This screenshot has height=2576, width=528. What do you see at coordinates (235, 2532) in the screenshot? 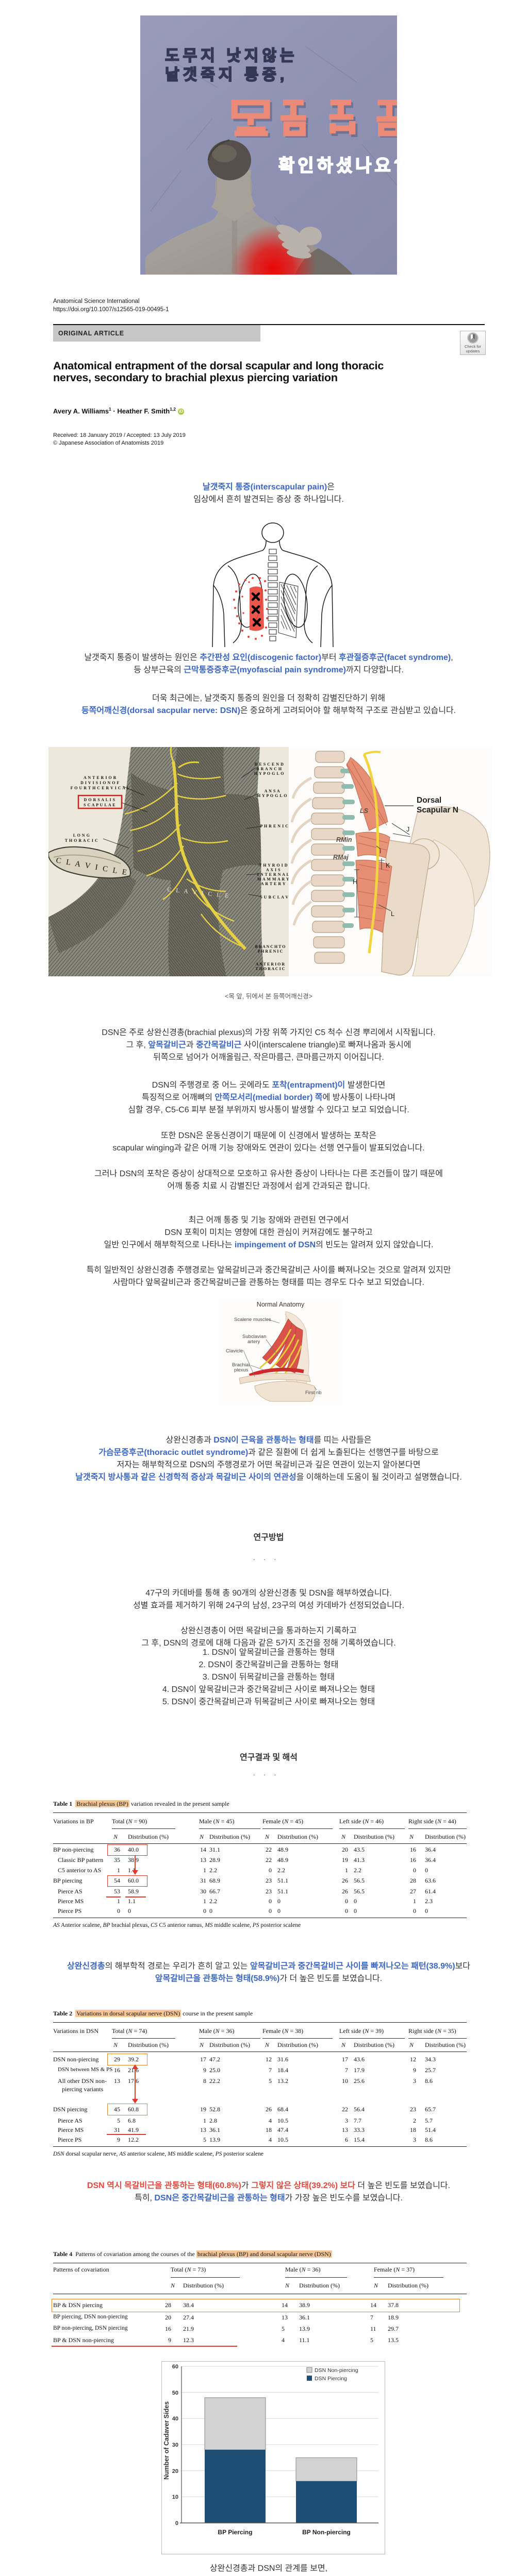
I see `svg-text: BP Piercing` at bounding box center [235, 2532].